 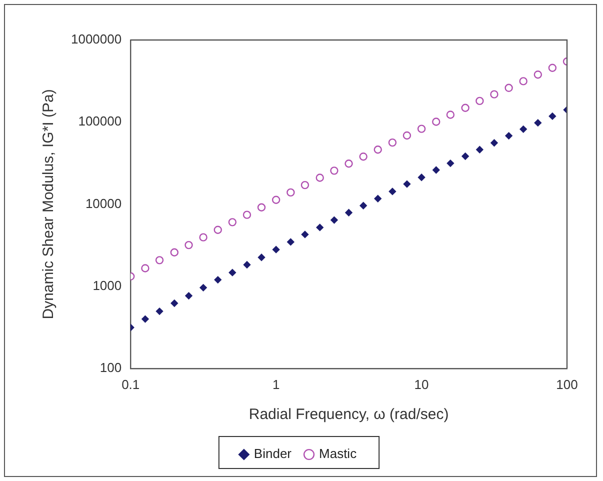 What do you see at coordinates (111, 367) in the screenshot?
I see `y-tick-label: 100` at bounding box center [111, 367].